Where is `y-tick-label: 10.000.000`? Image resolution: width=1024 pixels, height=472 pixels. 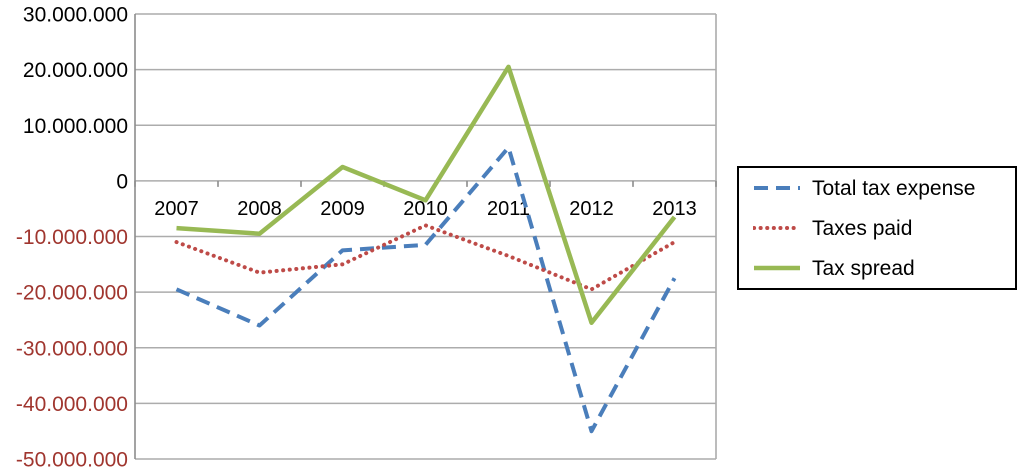
y-tick-label: 10.000.000 is located at coordinates (75, 126).